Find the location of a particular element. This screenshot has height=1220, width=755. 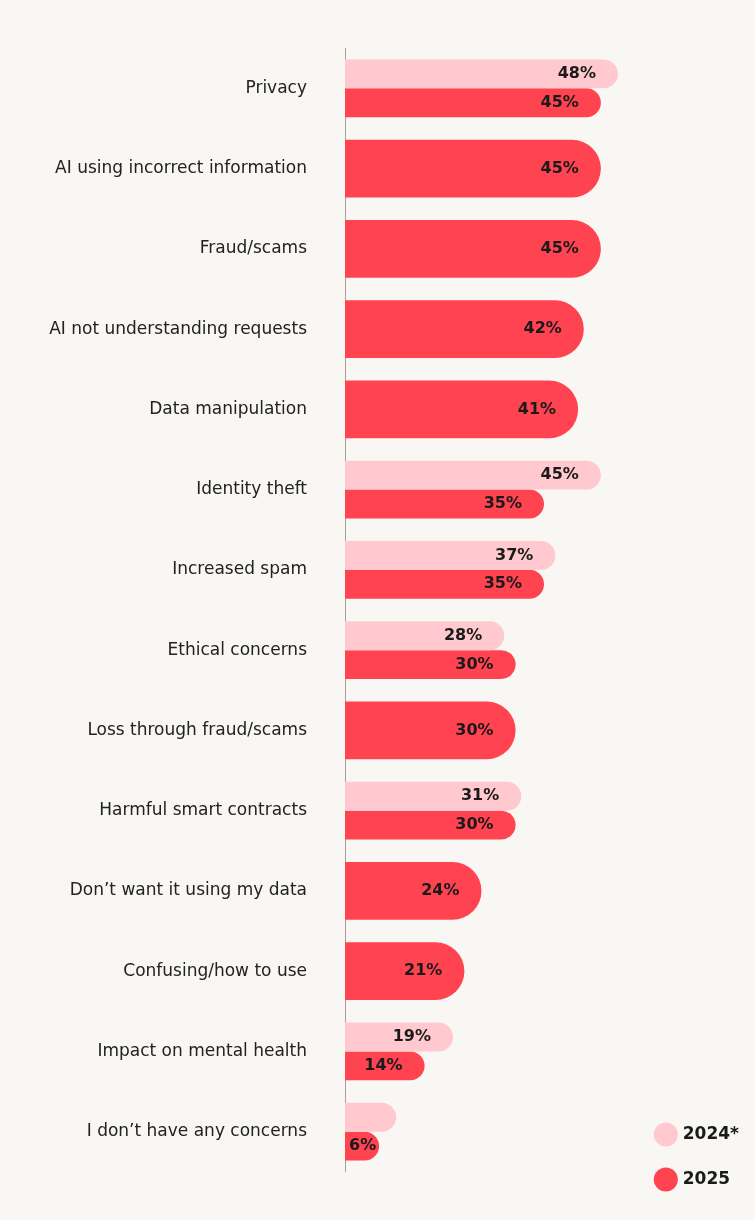

y-tick-label: Identity theft is located at coordinates (252, 488).